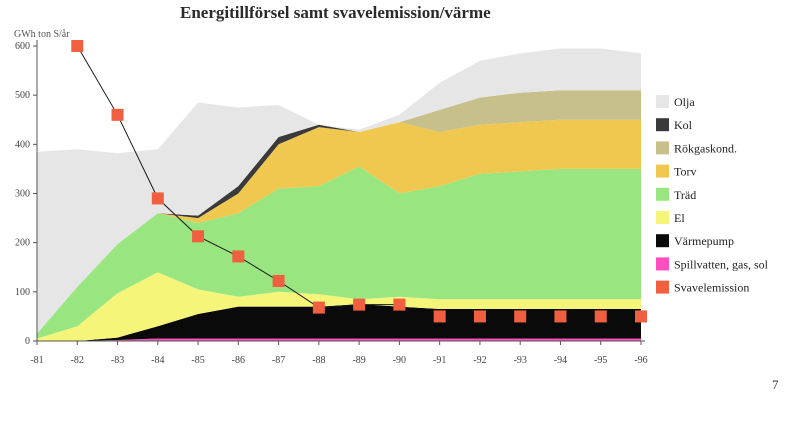 Image resolution: width=800 pixels, height=439 pixels. What do you see at coordinates (721, 264) in the screenshot?
I see `legend-label: Spillvatten, gas, sol` at bounding box center [721, 264].